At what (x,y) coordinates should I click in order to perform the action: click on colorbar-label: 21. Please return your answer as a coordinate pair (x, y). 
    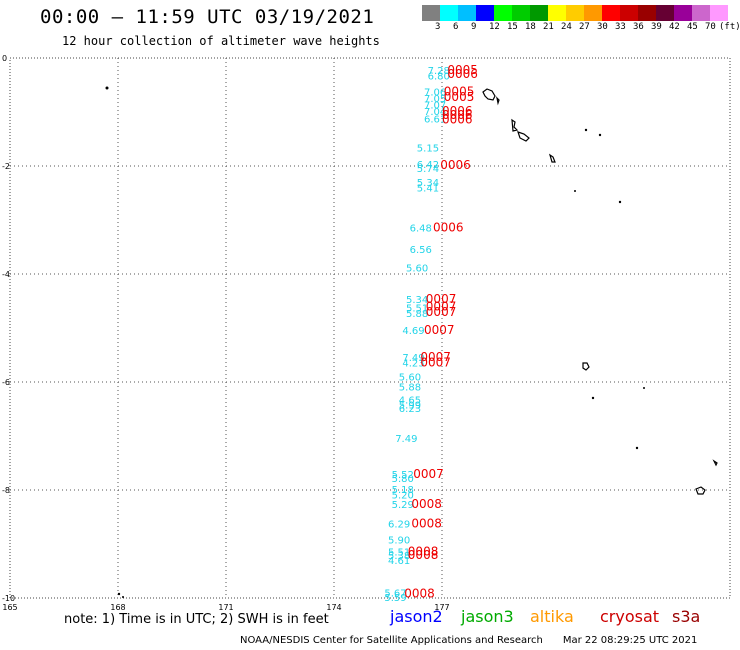
    Looking at the image, I should click on (548, 27).